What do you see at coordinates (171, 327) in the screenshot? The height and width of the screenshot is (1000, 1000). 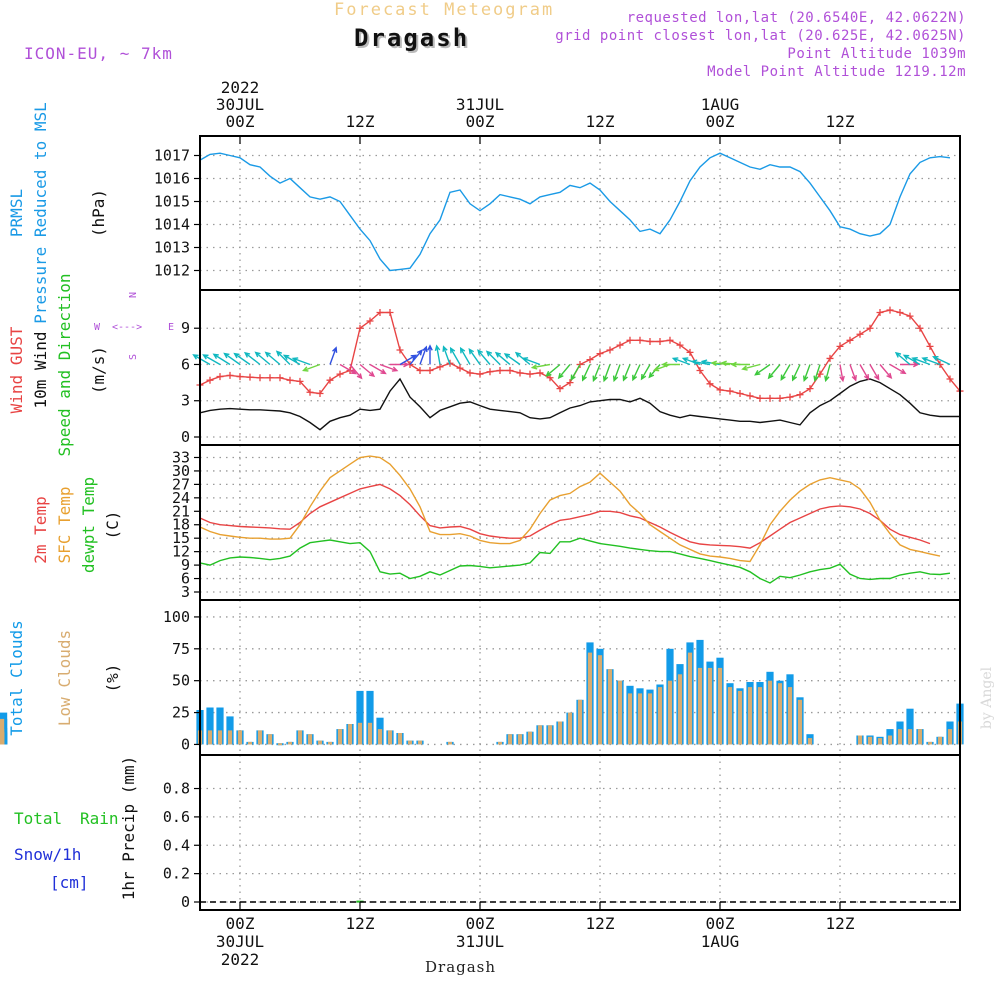 I see `compass-e: E` at bounding box center [171, 327].